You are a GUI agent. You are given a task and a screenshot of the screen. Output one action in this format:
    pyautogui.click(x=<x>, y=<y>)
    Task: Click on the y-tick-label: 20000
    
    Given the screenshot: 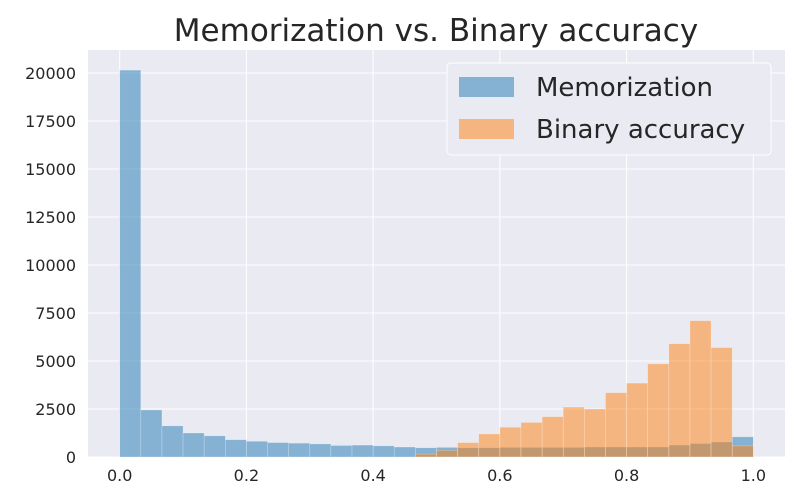 What is the action you would take?
    pyautogui.click(x=50, y=73)
    